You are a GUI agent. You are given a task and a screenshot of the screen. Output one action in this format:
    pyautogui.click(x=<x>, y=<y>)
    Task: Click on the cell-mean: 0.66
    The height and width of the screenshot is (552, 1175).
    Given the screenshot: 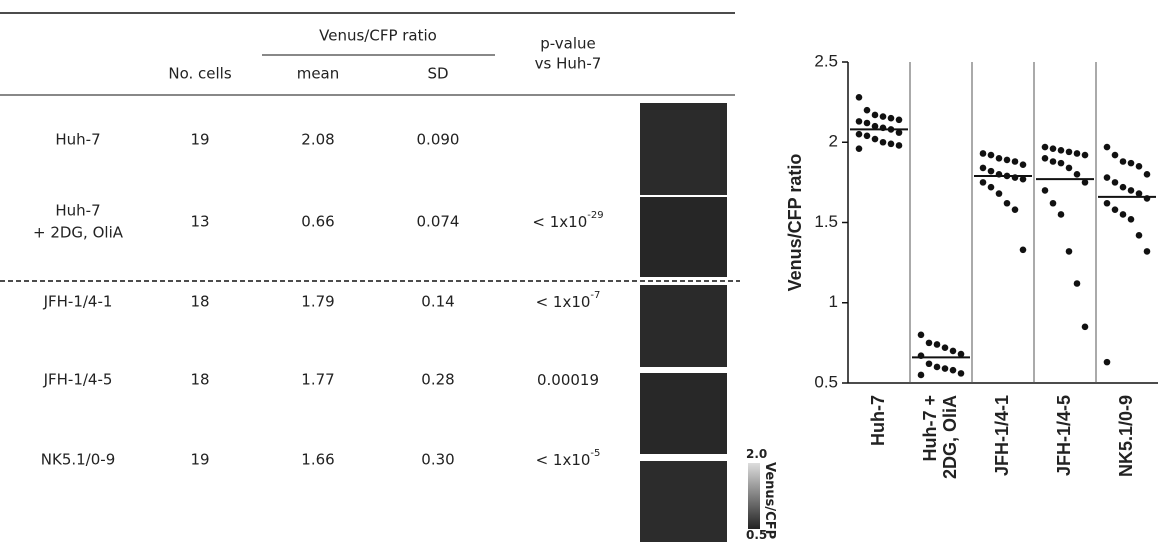 What is the action you would take?
    pyautogui.click(x=317, y=222)
    